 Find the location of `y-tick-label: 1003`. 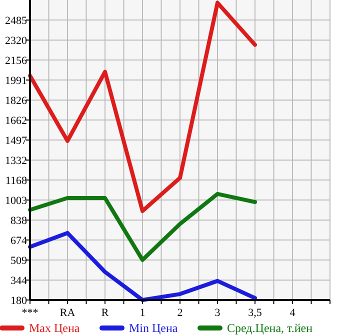

y-tick-label: 1003 is located at coordinates (16, 200).